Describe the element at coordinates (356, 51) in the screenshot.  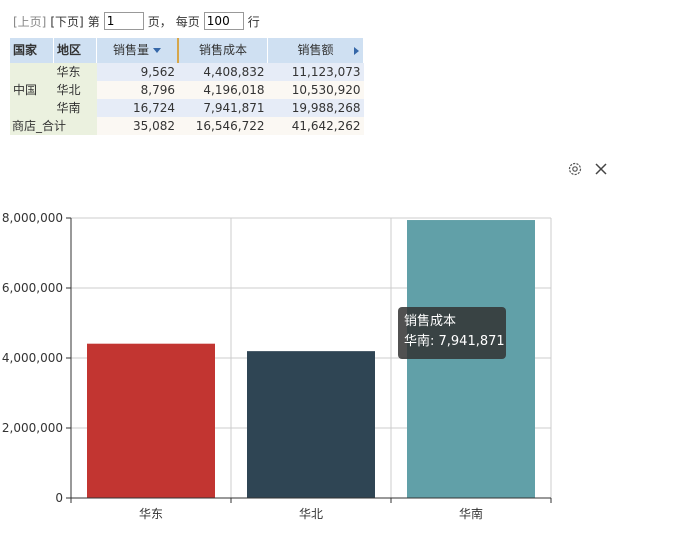
I see `expand-right-icon` at that location.